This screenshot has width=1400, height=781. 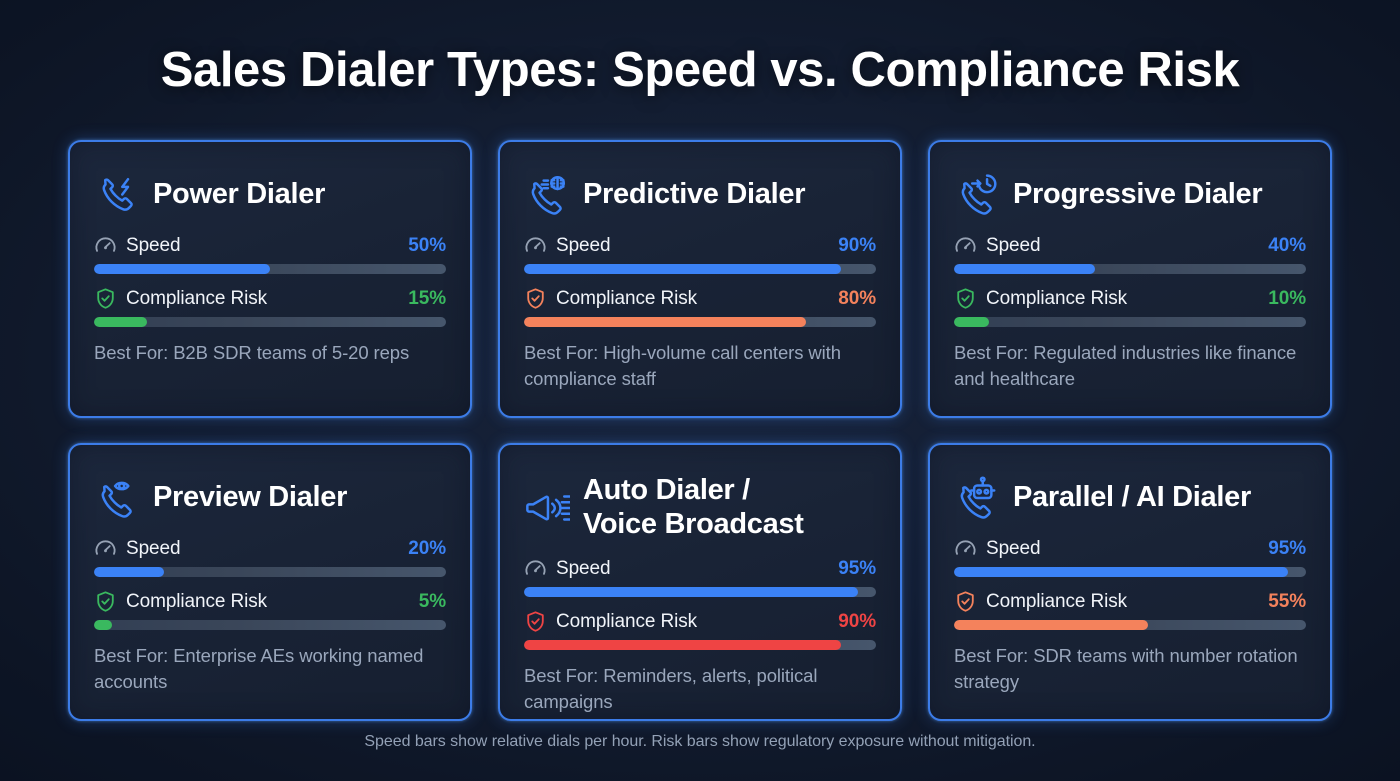 What do you see at coordinates (1130, 298) in the screenshot?
I see `metric-header-row: Compliance Risk 10%` at bounding box center [1130, 298].